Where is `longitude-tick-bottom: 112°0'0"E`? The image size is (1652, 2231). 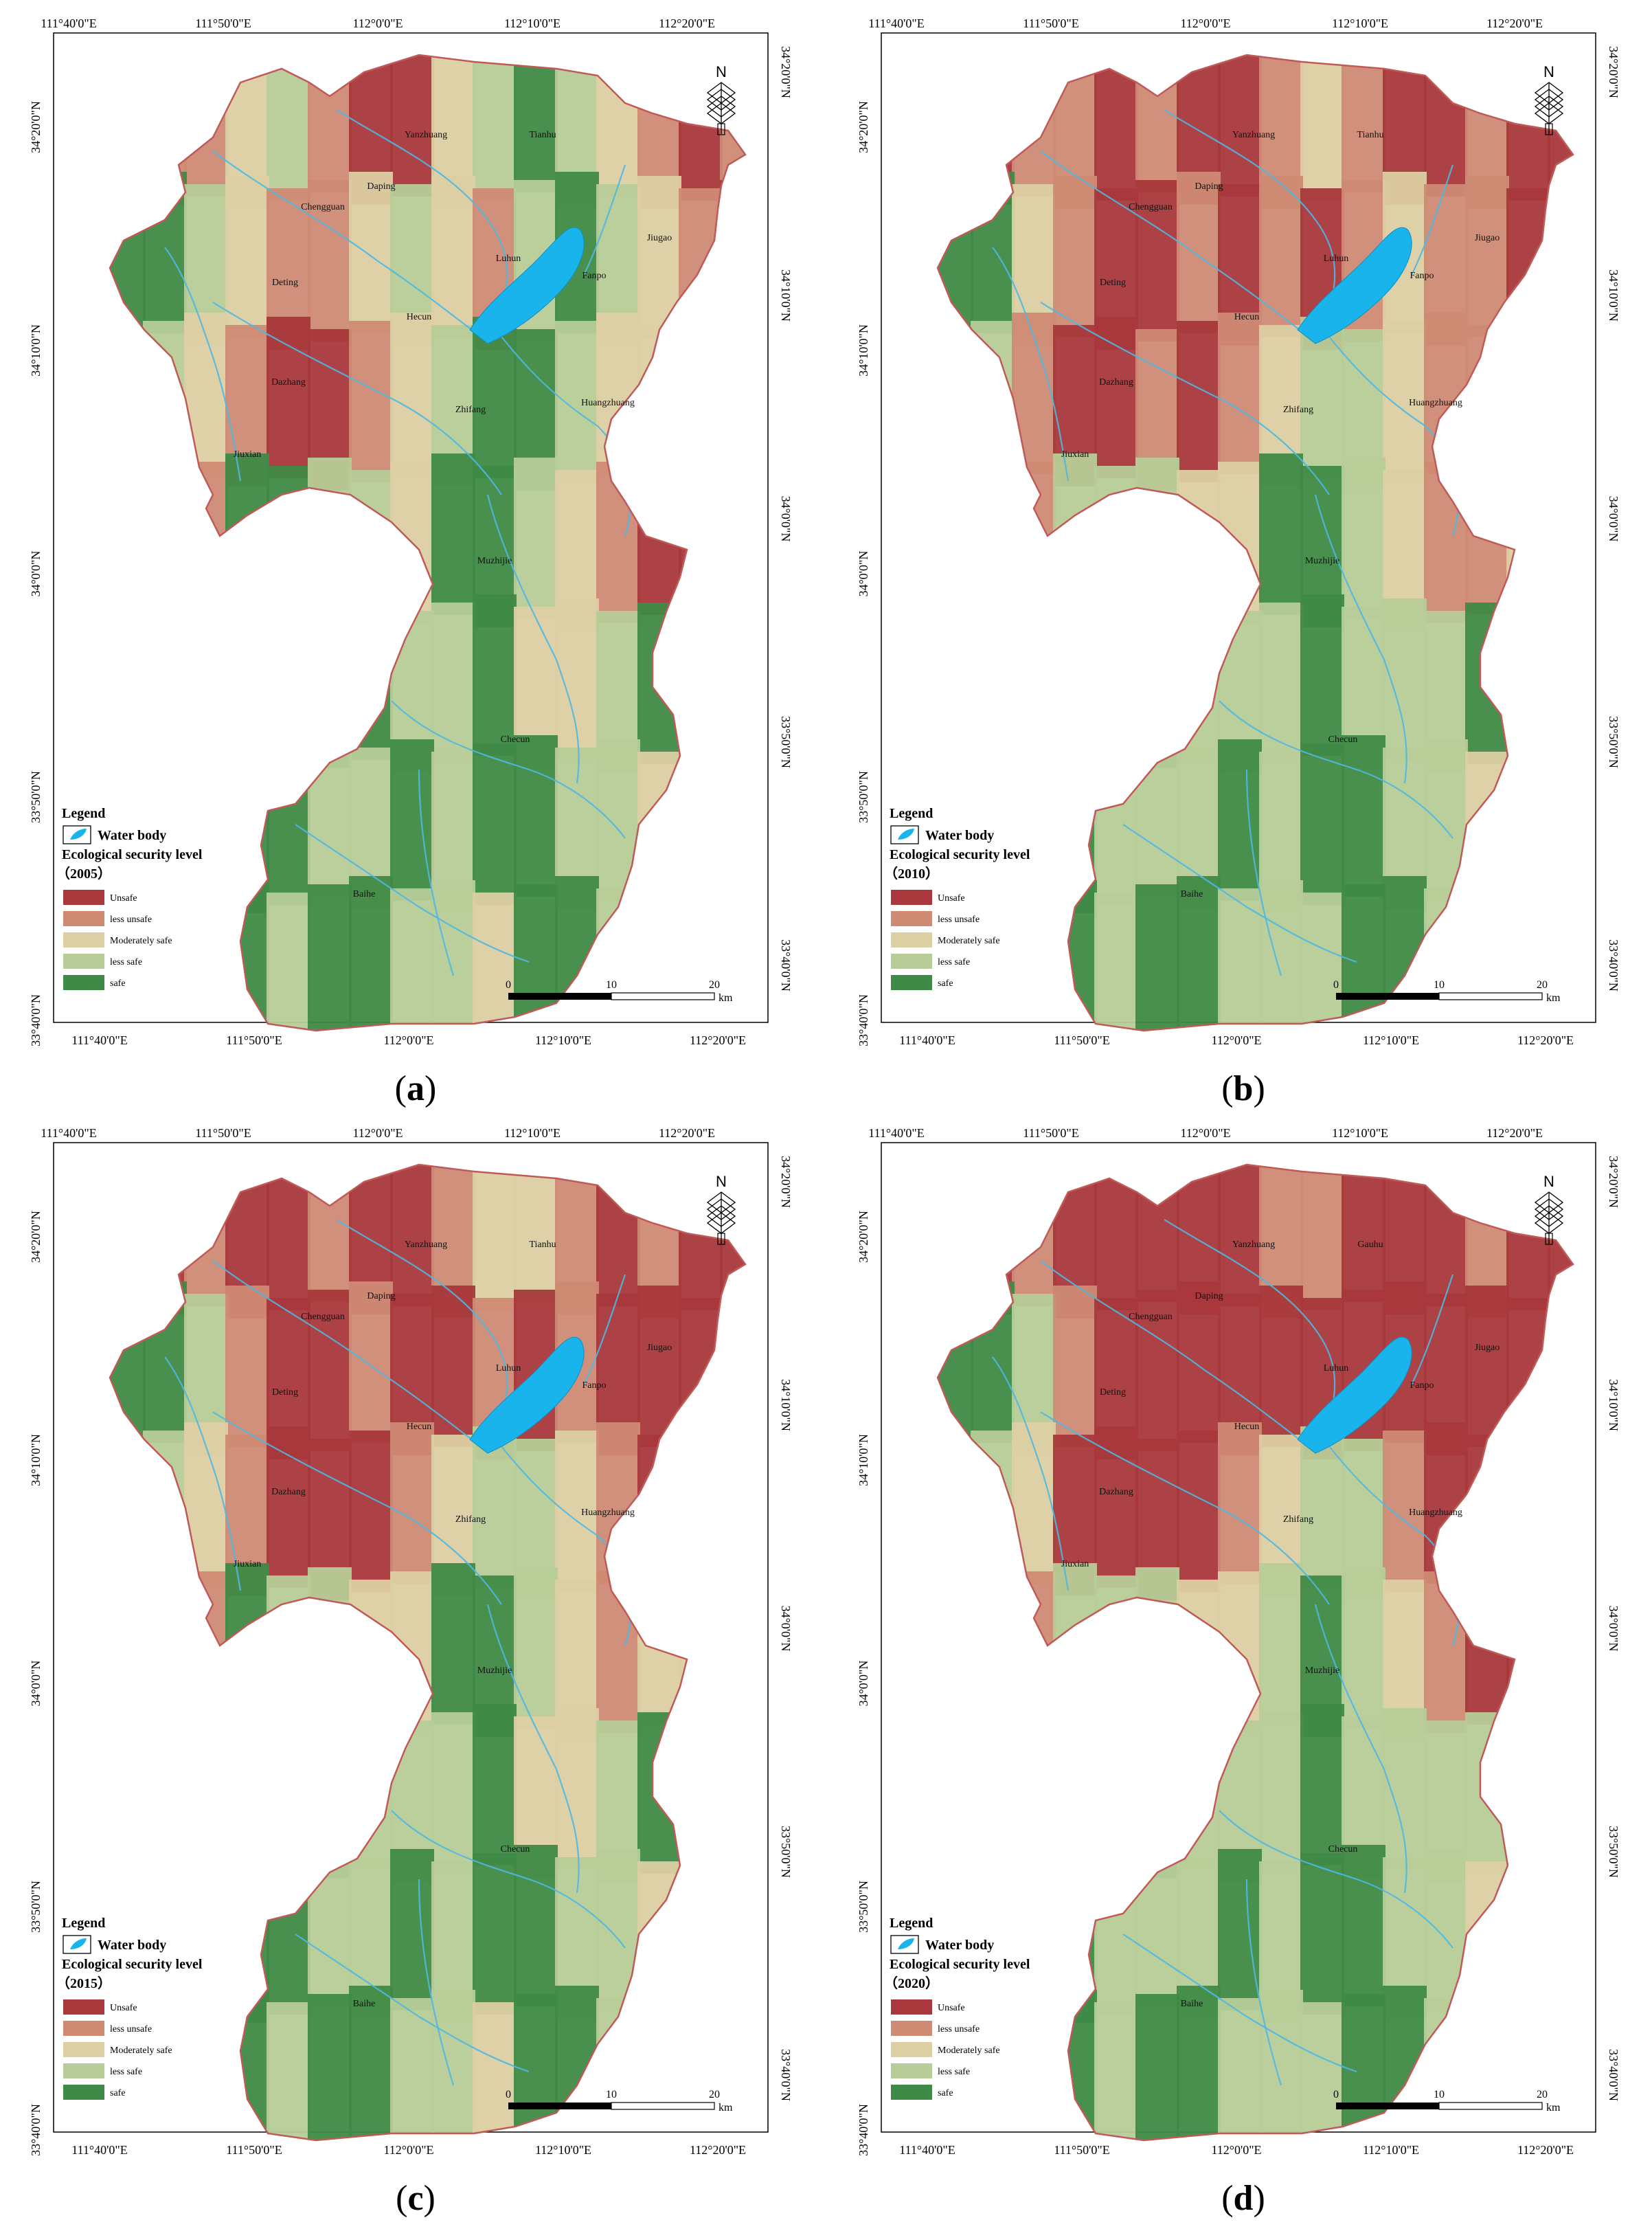 longitude-tick-bottom: 112°0'0"E is located at coordinates (1236, 2150).